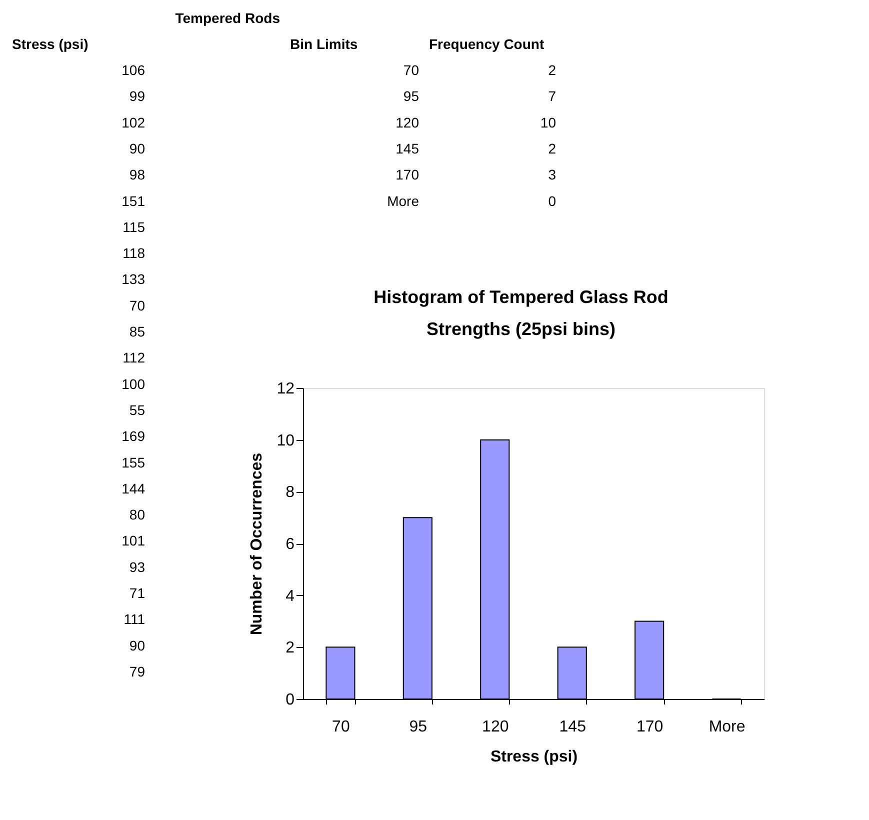  What do you see at coordinates (134, 462) in the screenshot?
I see `text: 155` at bounding box center [134, 462].